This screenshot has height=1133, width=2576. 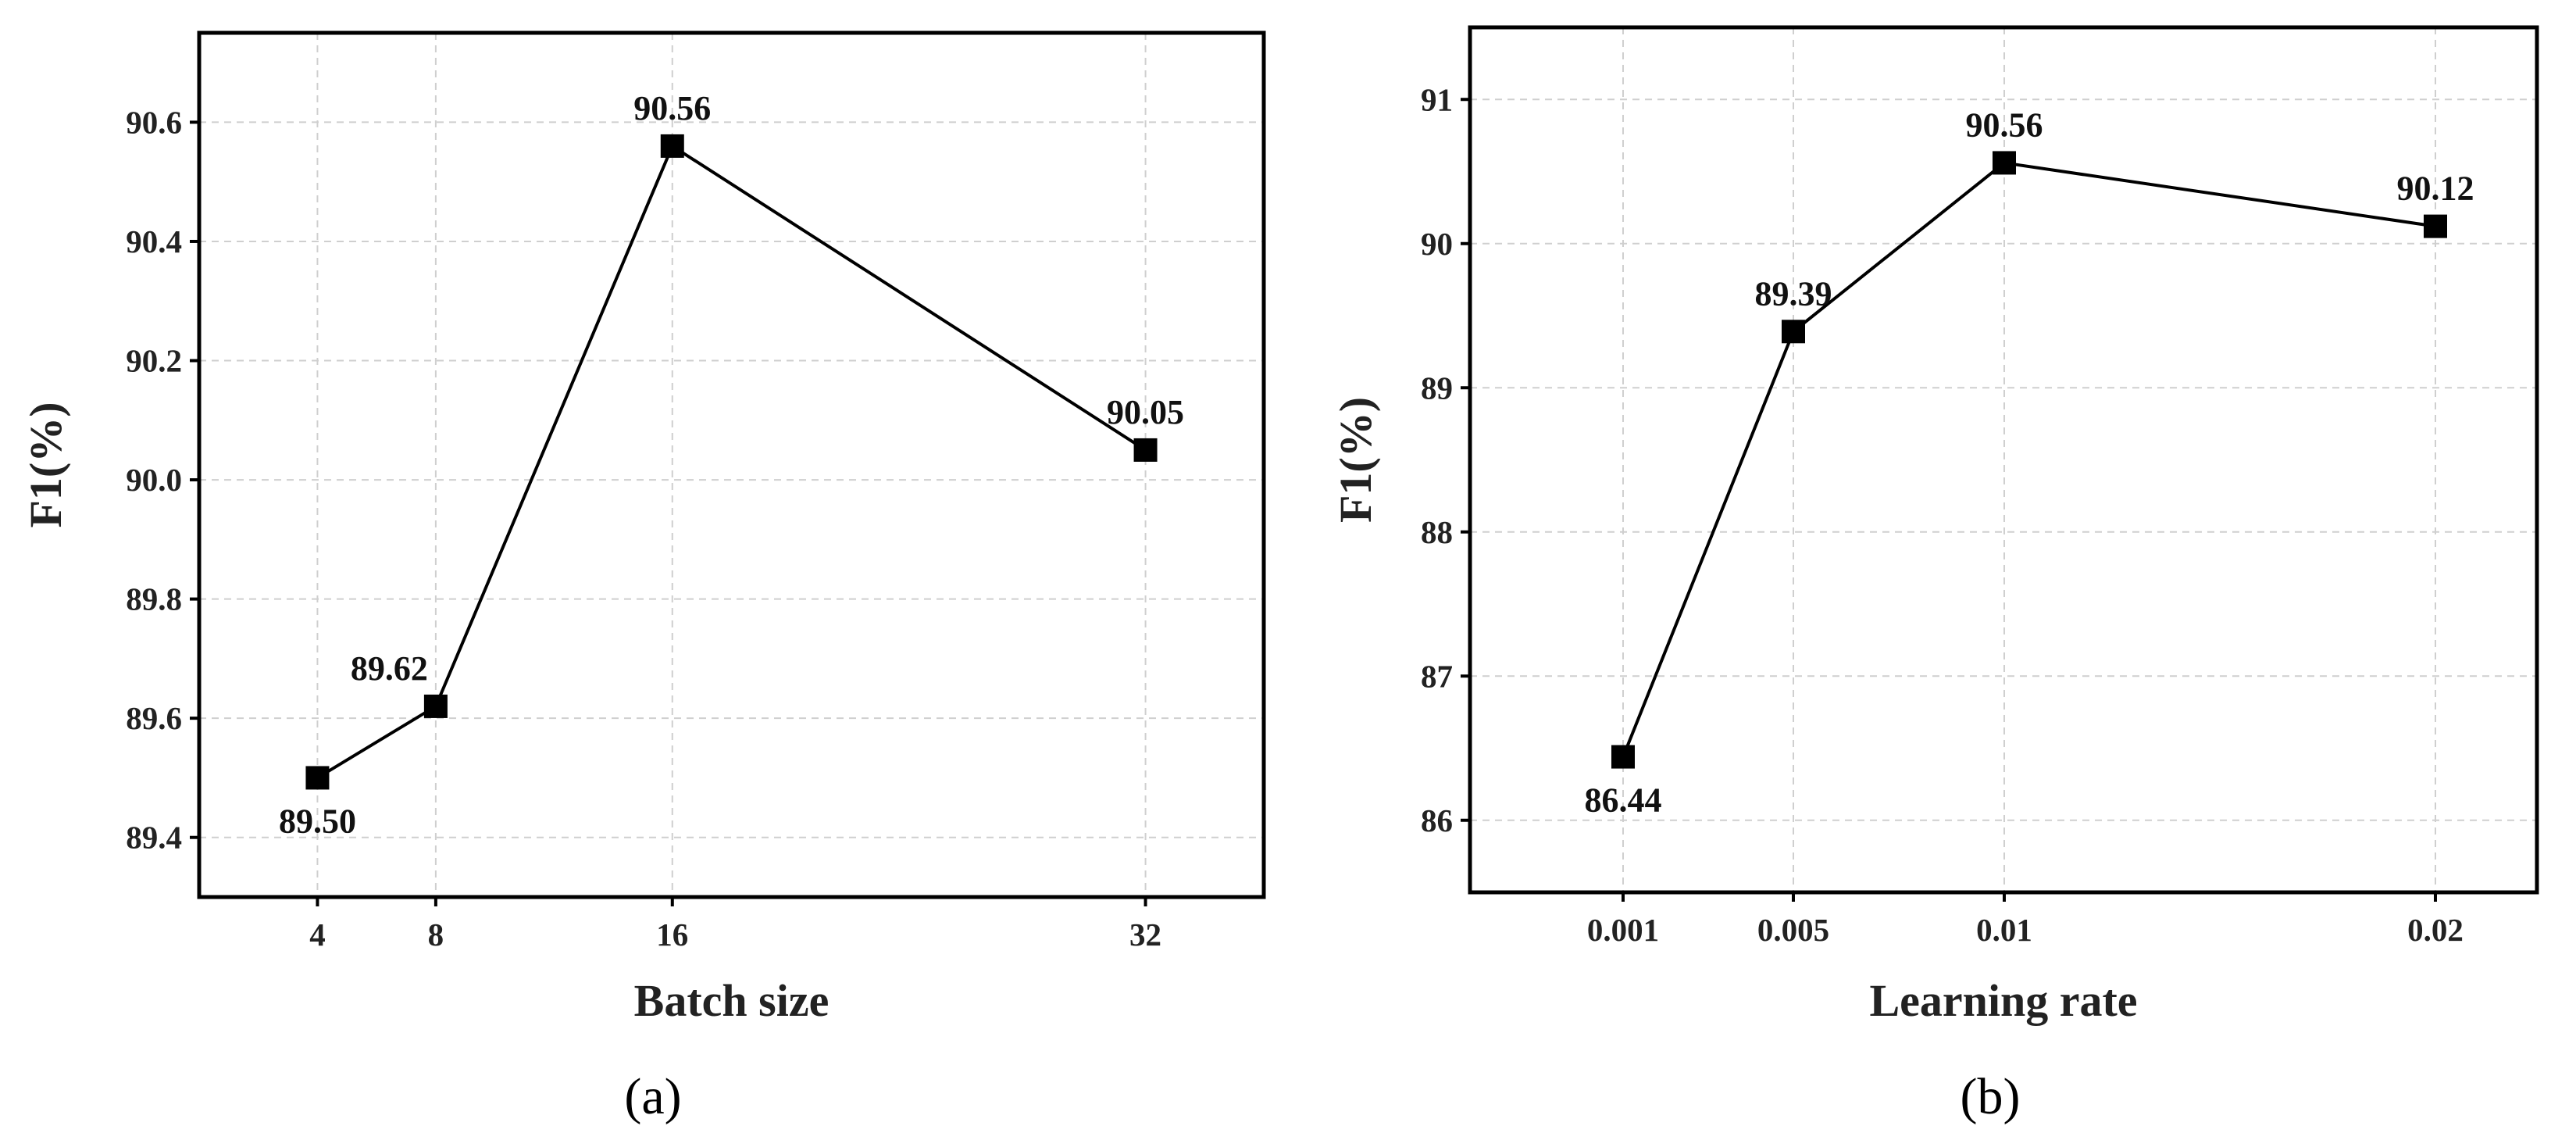 What do you see at coordinates (154, 361) in the screenshot?
I see `y-tick-label: 90.2` at bounding box center [154, 361].